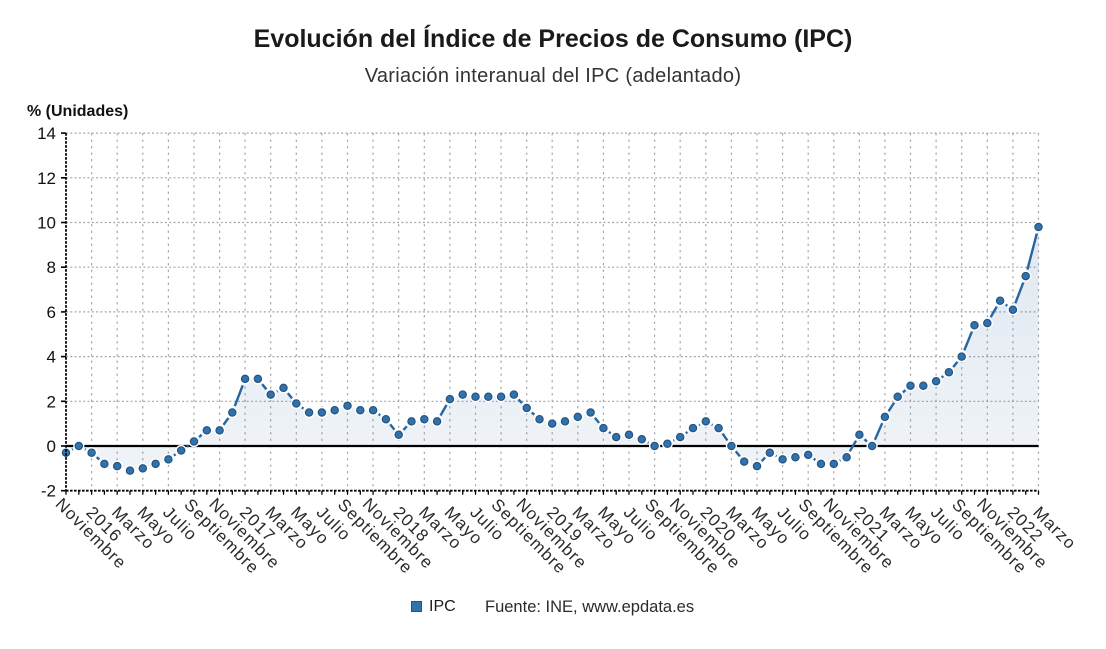  Describe the element at coordinates (51, 312) in the screenshot. I see `svg-text: 6` at that location.